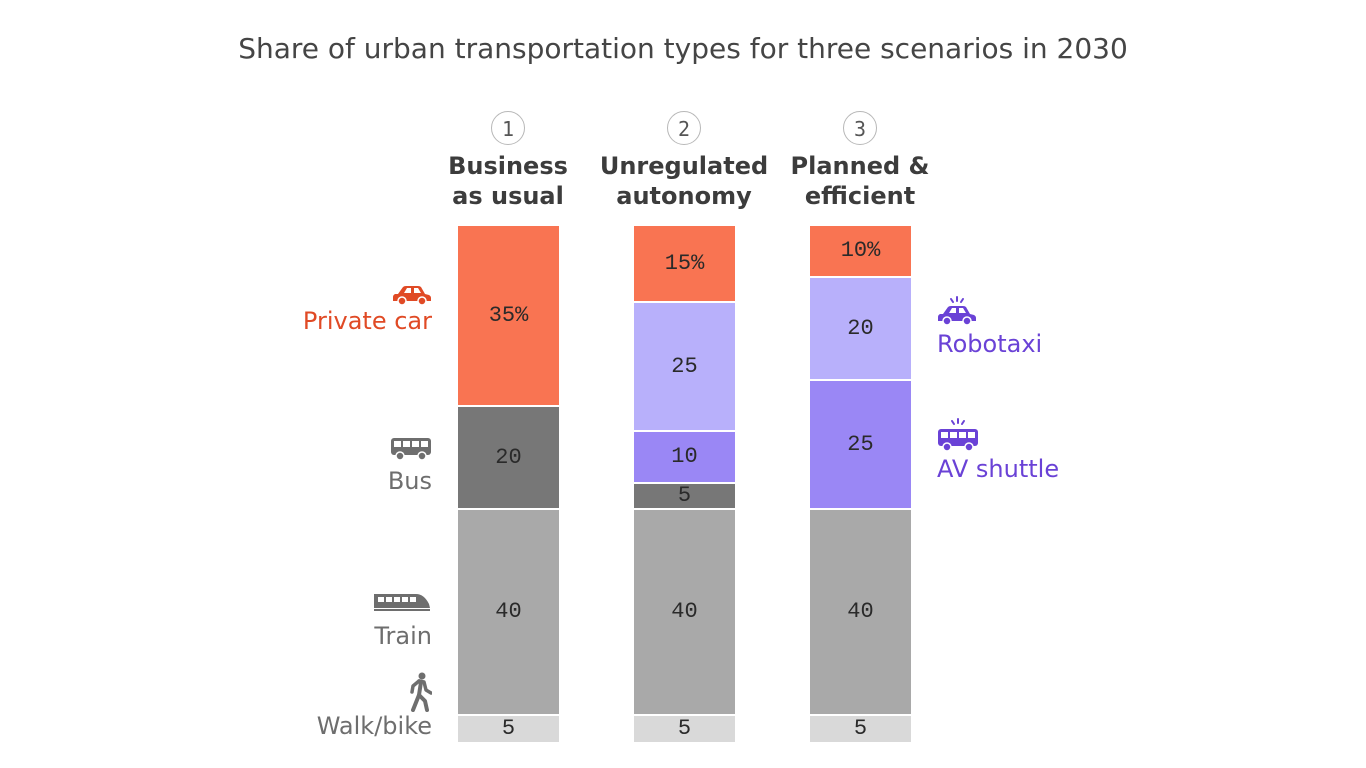 The height and width of the screenshot is (768, 1366). Describe the element at coordinates (684, 196) in the screenshot. I see `scenario-name-2-line-2: autonomy` at that location.